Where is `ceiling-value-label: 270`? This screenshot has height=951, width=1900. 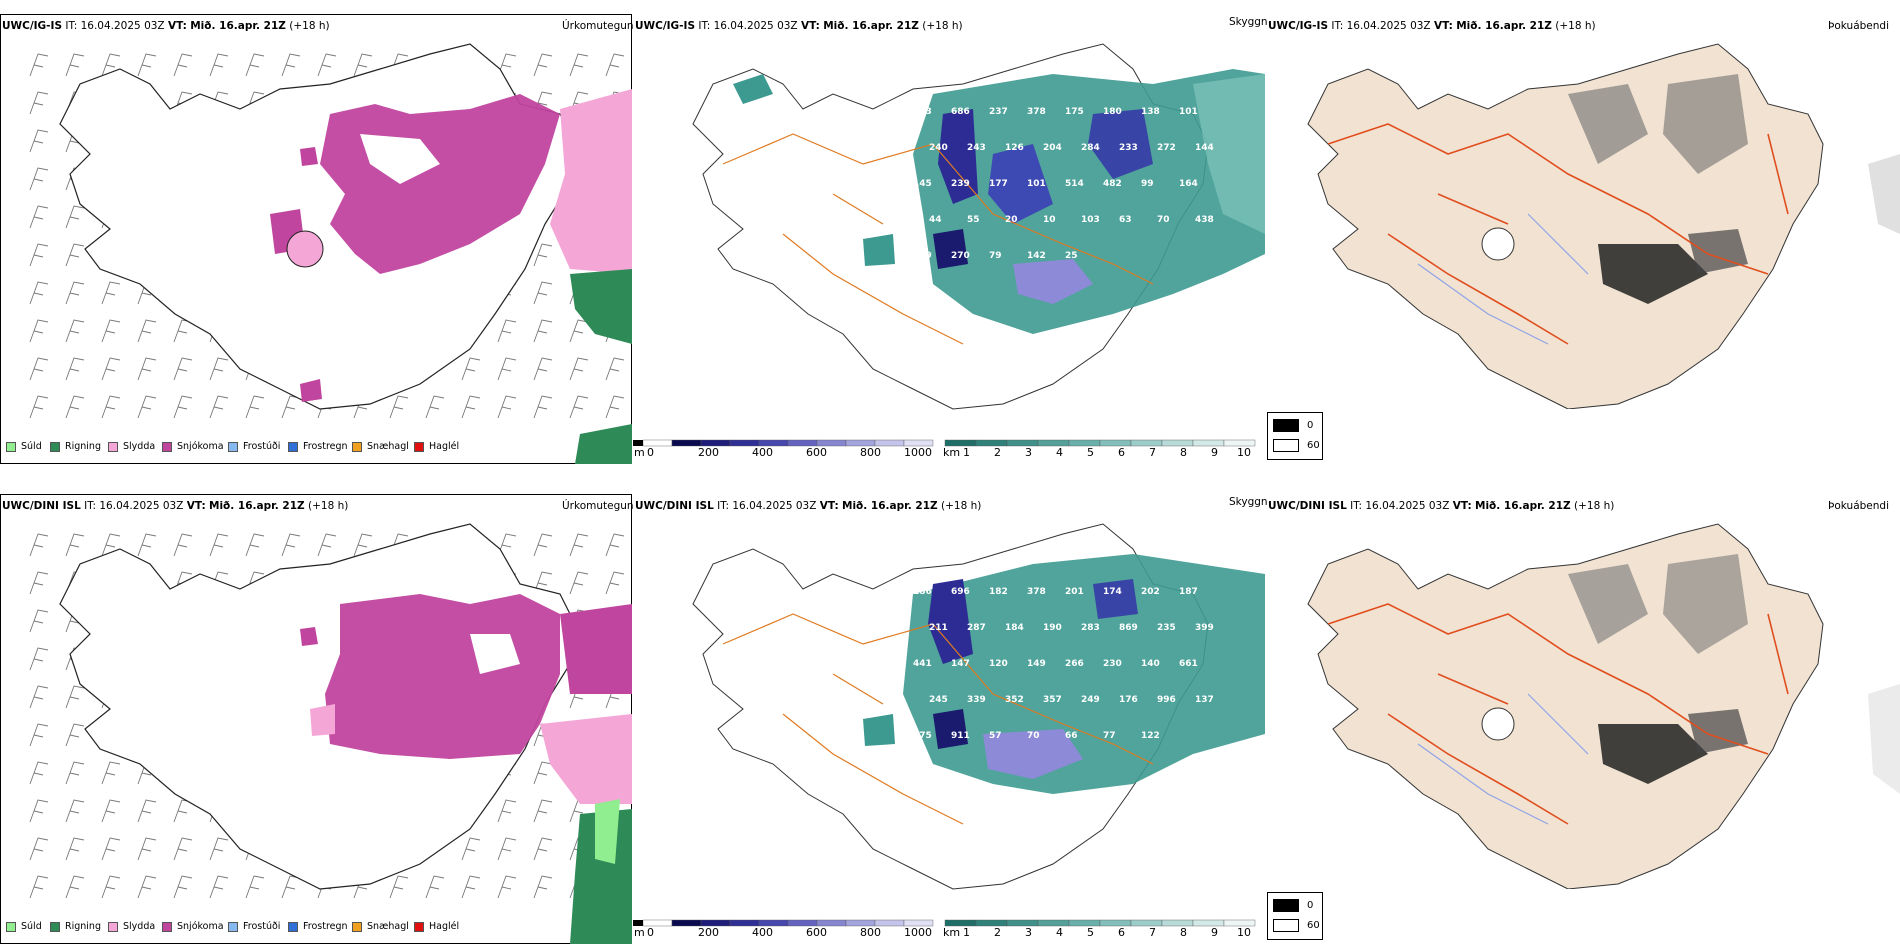 ceiling-value-label: 270 is located at coordinates (960, 256).